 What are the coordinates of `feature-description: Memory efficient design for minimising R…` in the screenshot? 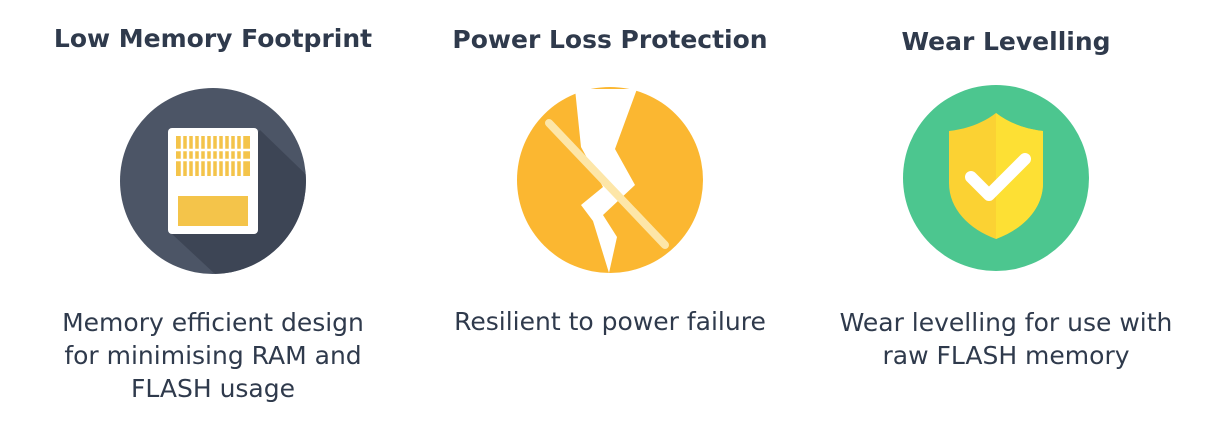 It's located at (213, 355).